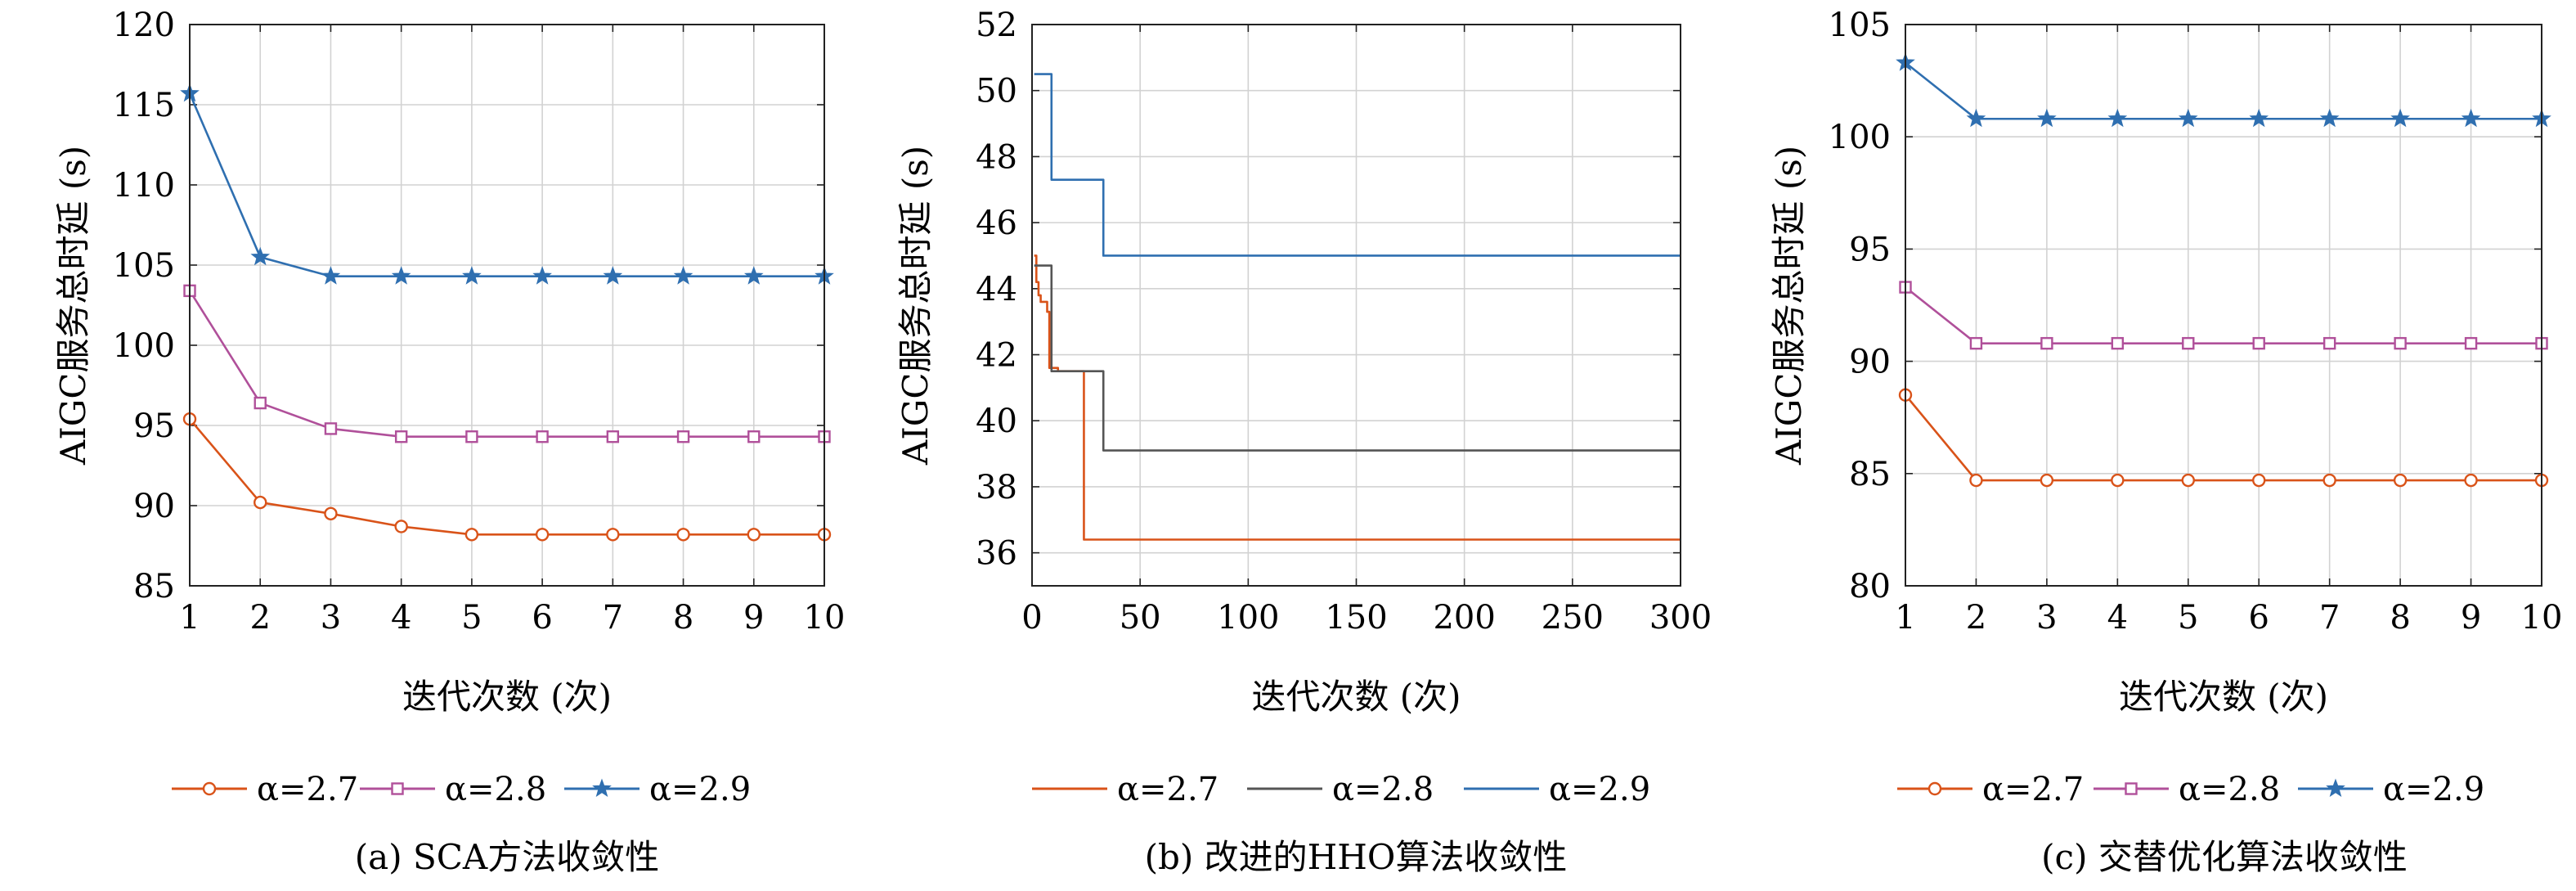  Describe the element at coordinates (997, 554) in the screenshot. I see `y-tick-label: 36` at that location.